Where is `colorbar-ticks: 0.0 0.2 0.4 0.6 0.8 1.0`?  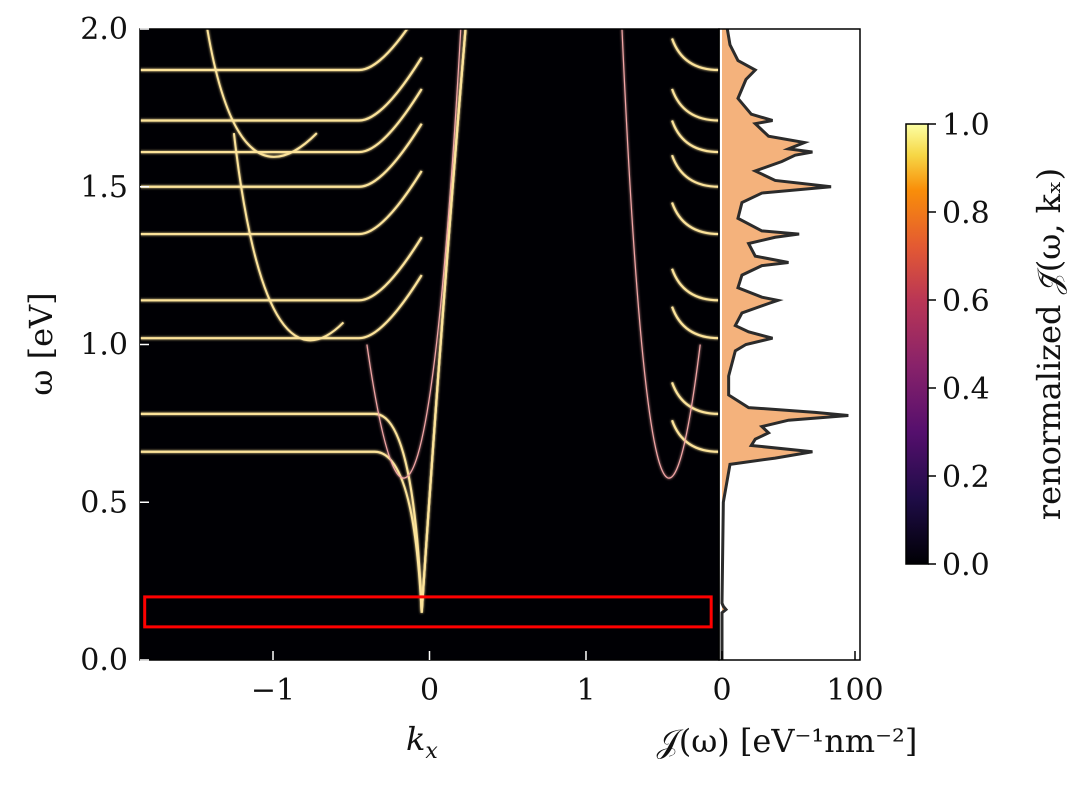 colorbar-ticks: 0.0 0.2 0.4 0.6 0.8 1.0 is located at coordinates (959, 345).